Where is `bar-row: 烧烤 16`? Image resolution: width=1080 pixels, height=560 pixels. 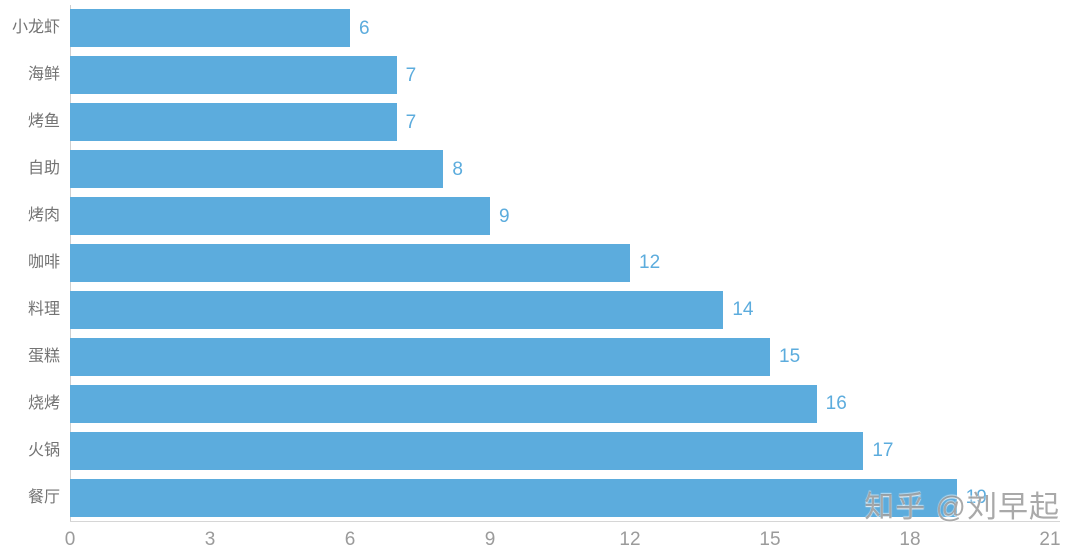
bar-row: 烧烤 16 is located at coordinates (540, 403).